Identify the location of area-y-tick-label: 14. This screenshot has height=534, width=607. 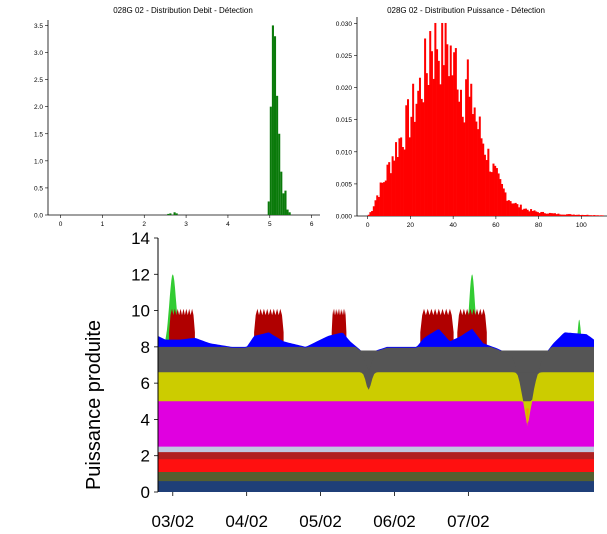
(140, 238).